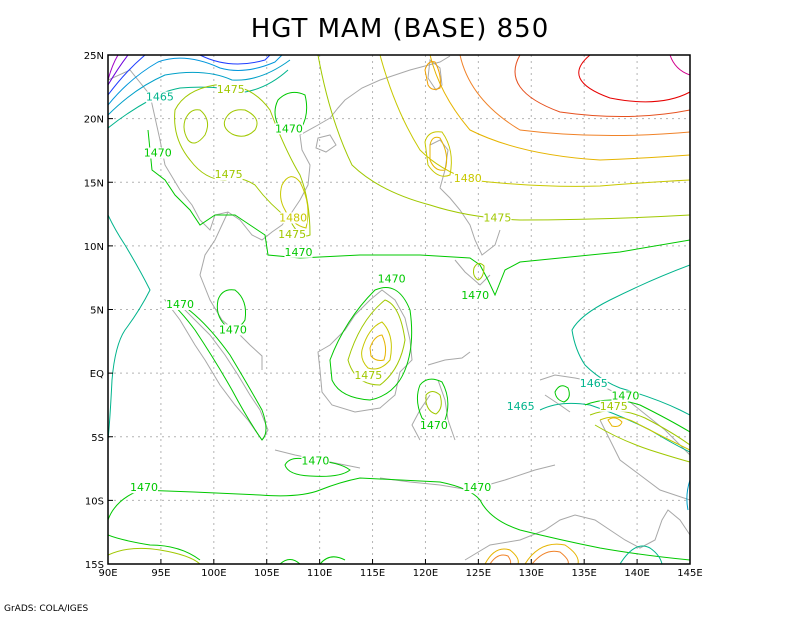 This screenshot has width=800, height=618. I want to click on tick-label-lon: 115E, so click(372, 573).